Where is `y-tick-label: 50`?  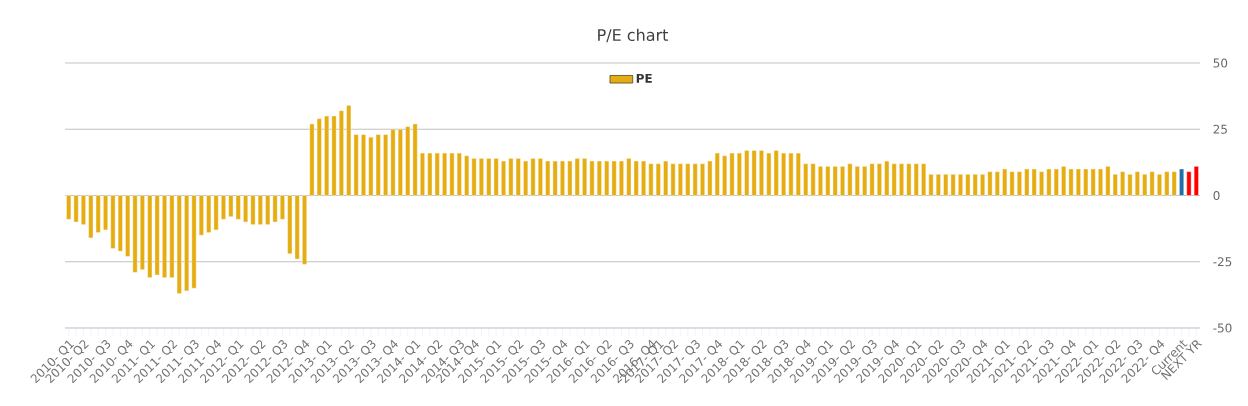
y-tick-label: 50 is located at coordinates (1220, 63).